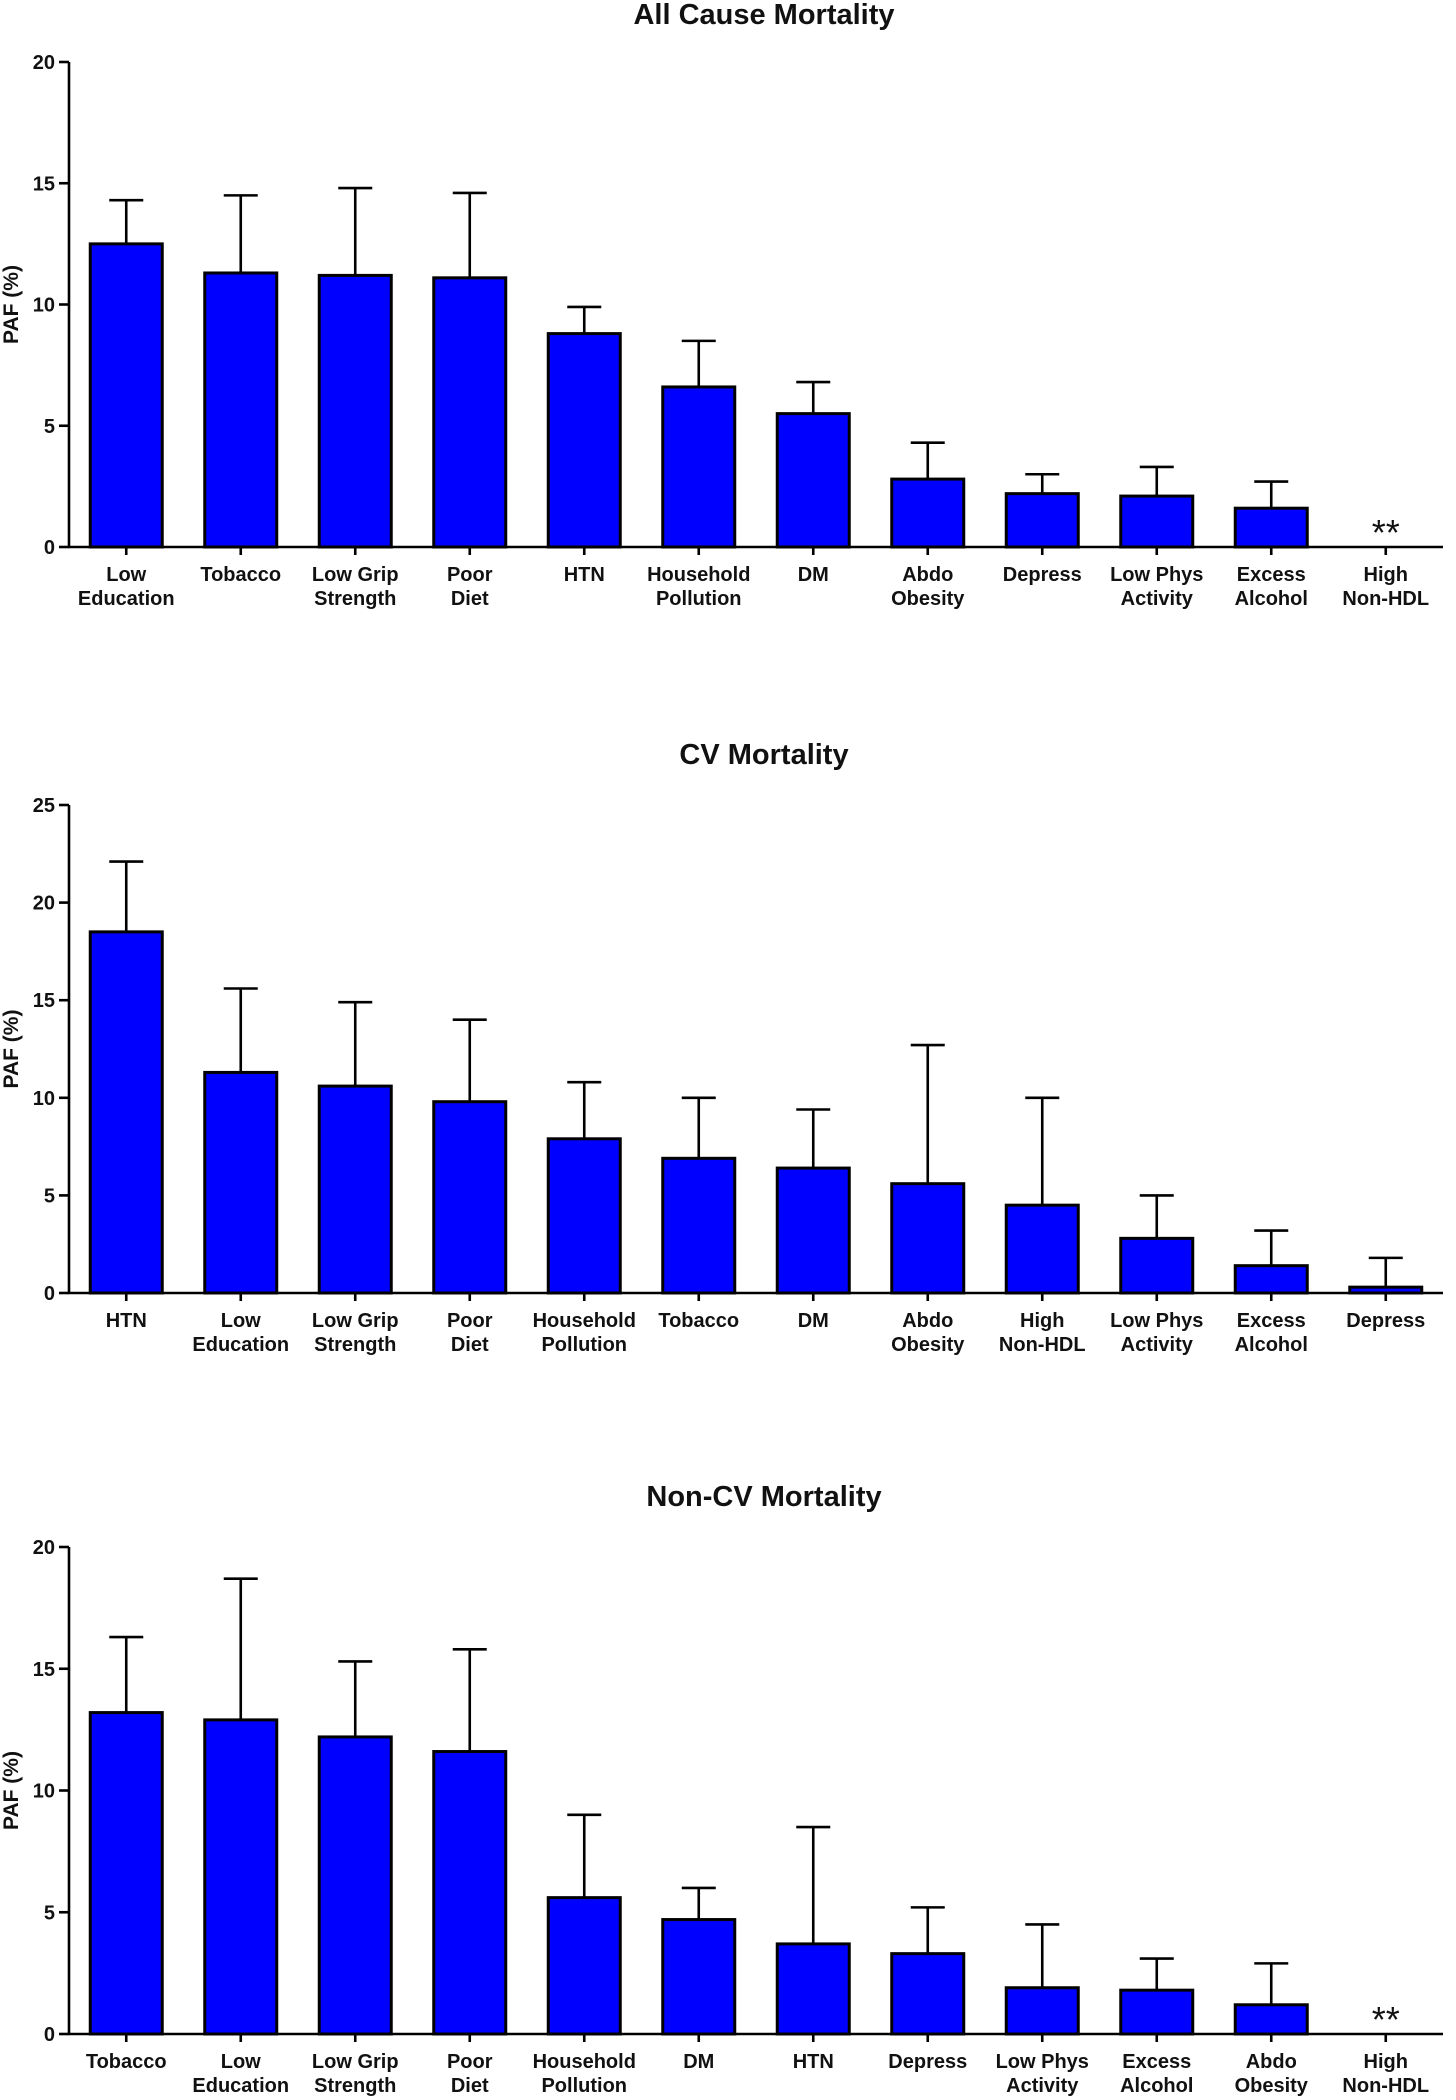  What do you see at coordinates (763, 755) in the screenshot?
I see `chart-title: CV Mortality` at bounding box center [763, 755].